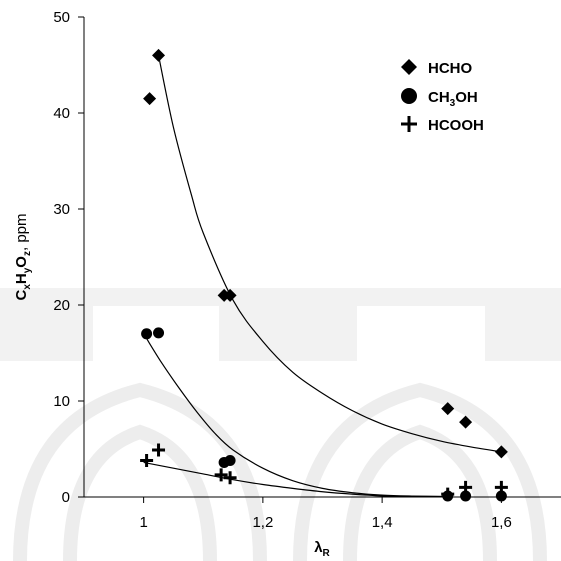 This screenshot has height=561, width=561. What do you see at coordinates (501, 522) in the screenshot?
I see `x-tick-label: 1,6` at bounding box center [501, 522].